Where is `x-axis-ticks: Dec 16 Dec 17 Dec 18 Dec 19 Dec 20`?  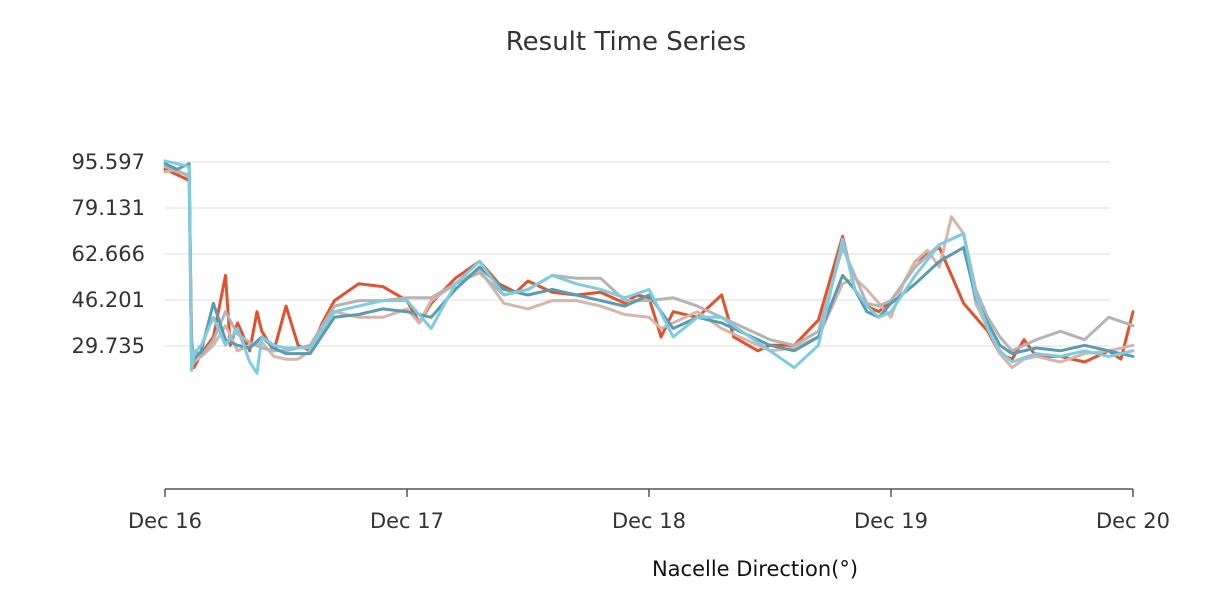
x-axis-ticks: Dec 16 Dec 17 Dec 18 Dec 19 Dec 20 is located at coordinates (649, 511).